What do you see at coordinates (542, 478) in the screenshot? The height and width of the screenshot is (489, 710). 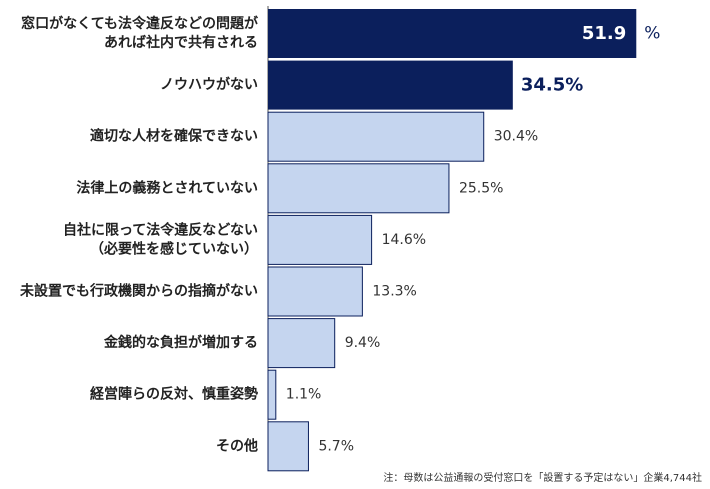 I see `footnote: 注：母数は公益通報の受付窓口を「設置する予定はない」企業4,744社` at bounding box center [542, 478].